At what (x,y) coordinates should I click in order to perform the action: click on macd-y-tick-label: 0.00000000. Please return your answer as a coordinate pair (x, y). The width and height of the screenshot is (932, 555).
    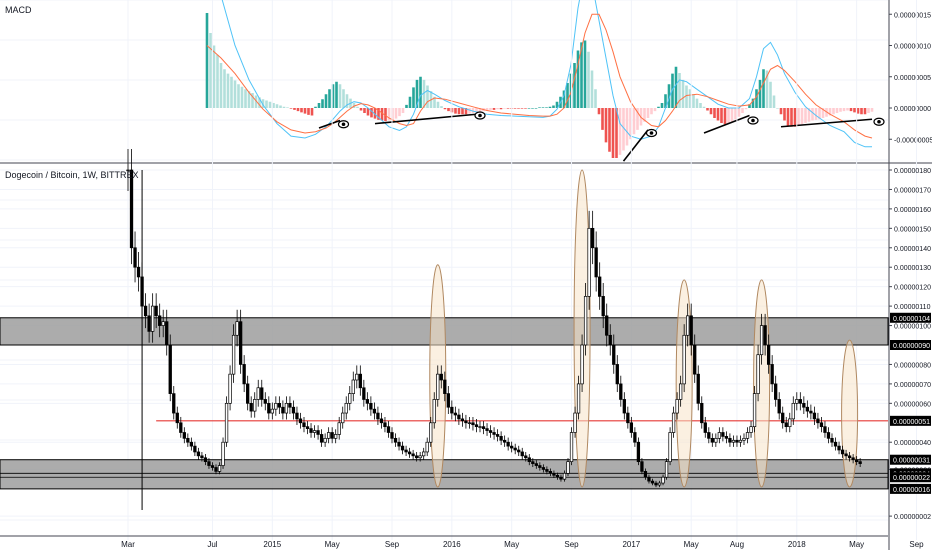
    Looking at the image, I should click on (912, 109).